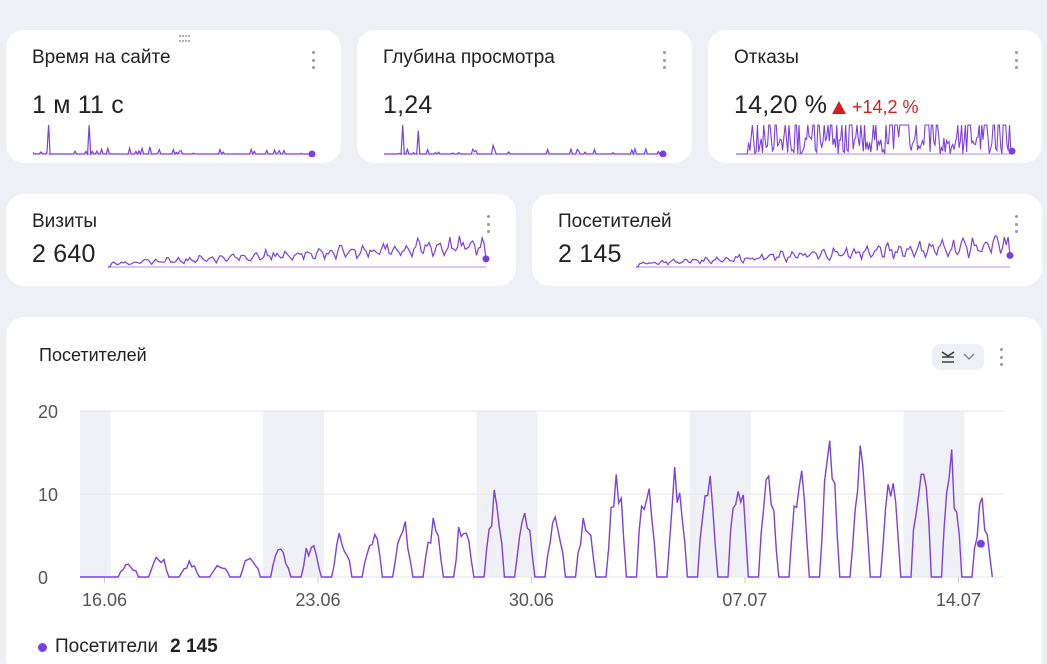 This screenshot has height=664, width=1047. Describe the element at coordinates (48, 412) in the screenshot. I see `y-tick-label: 20` at that location.